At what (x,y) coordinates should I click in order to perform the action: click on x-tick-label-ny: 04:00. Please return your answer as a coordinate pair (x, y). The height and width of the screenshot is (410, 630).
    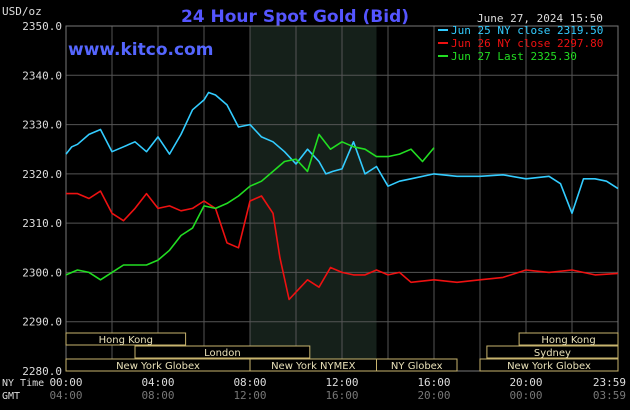
    Looking at the image, I should click on (157, 382).